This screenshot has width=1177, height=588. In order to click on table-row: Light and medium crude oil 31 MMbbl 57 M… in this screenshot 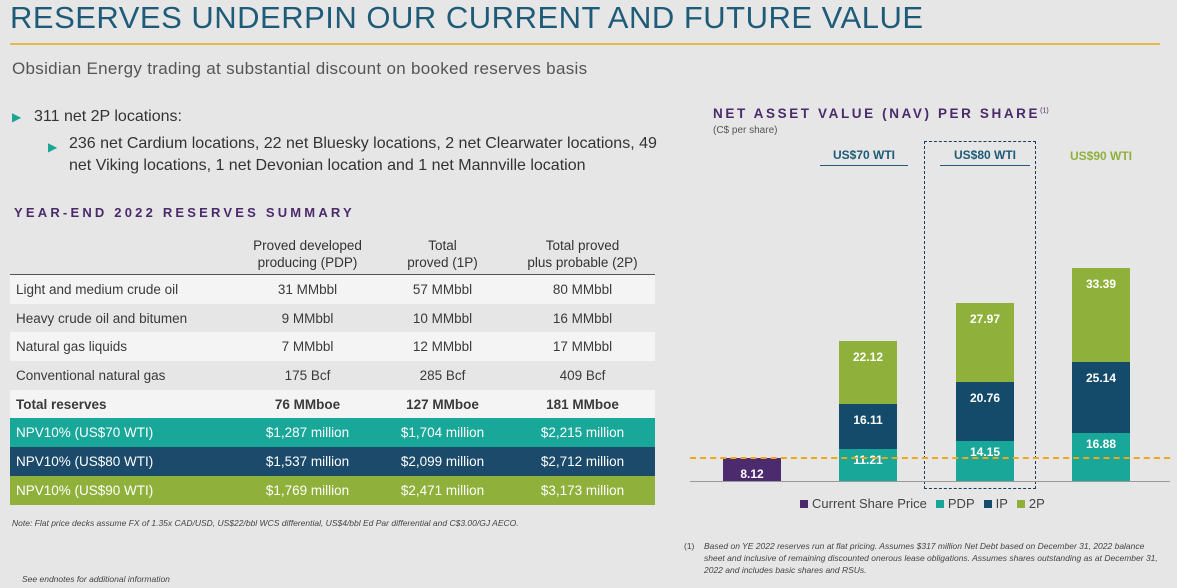, I will do `click(332, 289)`.